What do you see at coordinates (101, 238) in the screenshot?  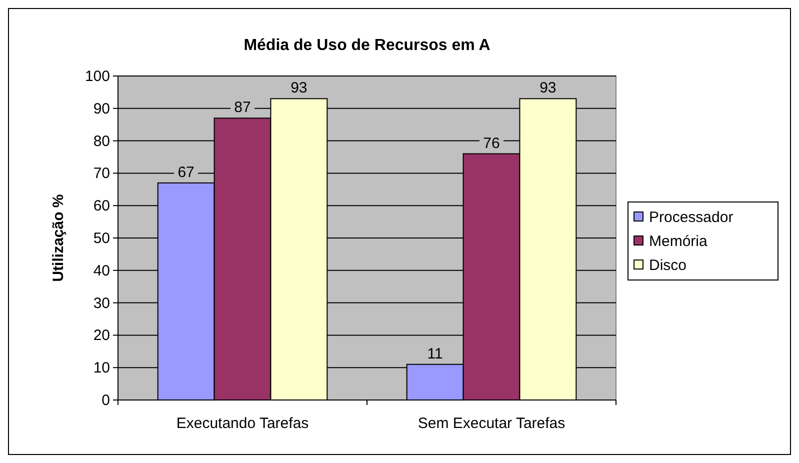 I see `y-tick-label: 50` at bounding box center [101, 238].